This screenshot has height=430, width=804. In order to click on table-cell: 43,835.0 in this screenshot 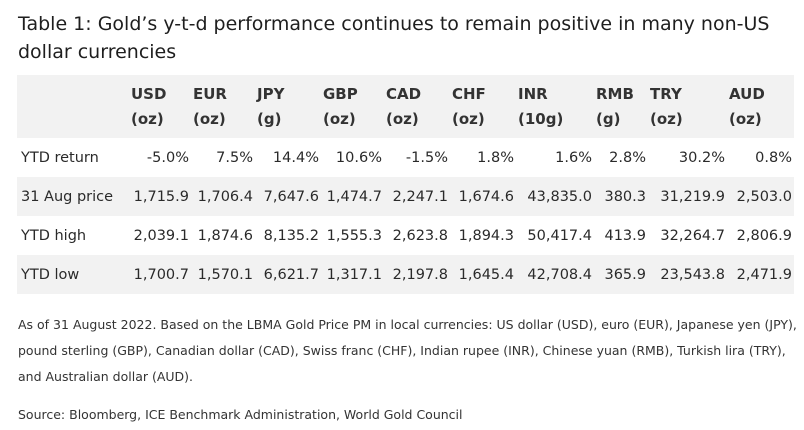, I will do `click(555, 196)`.